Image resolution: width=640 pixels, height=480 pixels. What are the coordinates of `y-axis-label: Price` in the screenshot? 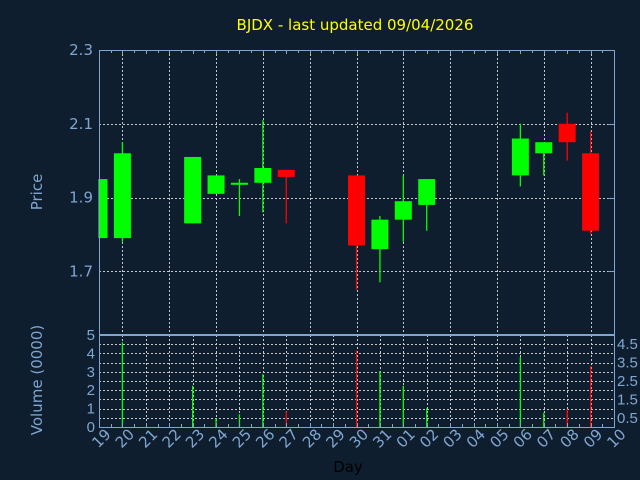 It's located at (37, 192).